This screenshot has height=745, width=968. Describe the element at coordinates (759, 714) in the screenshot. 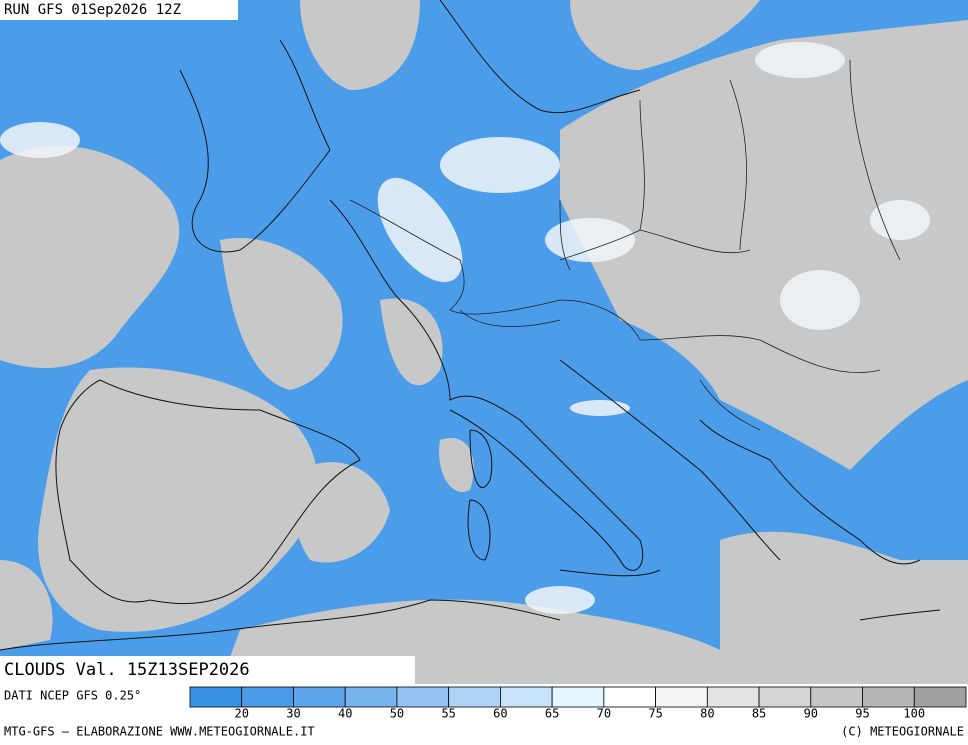

I see `legend-label: 85` at that location.